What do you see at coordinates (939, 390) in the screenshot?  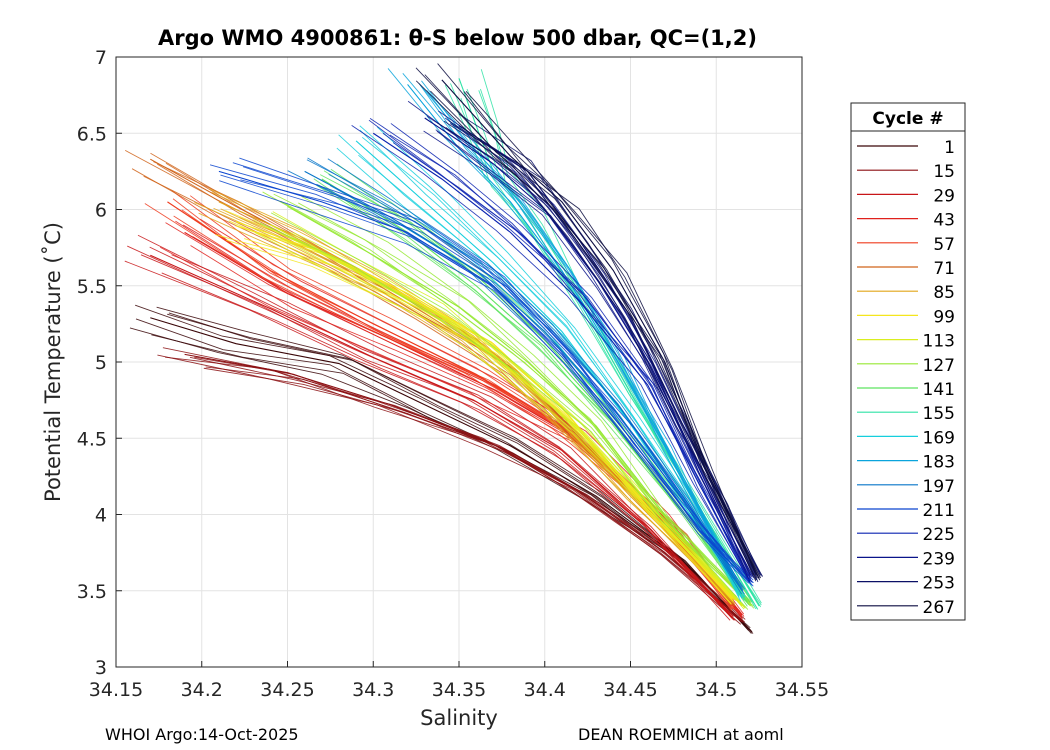 I see `legend-label: 141` at bounding box center [939, 390].